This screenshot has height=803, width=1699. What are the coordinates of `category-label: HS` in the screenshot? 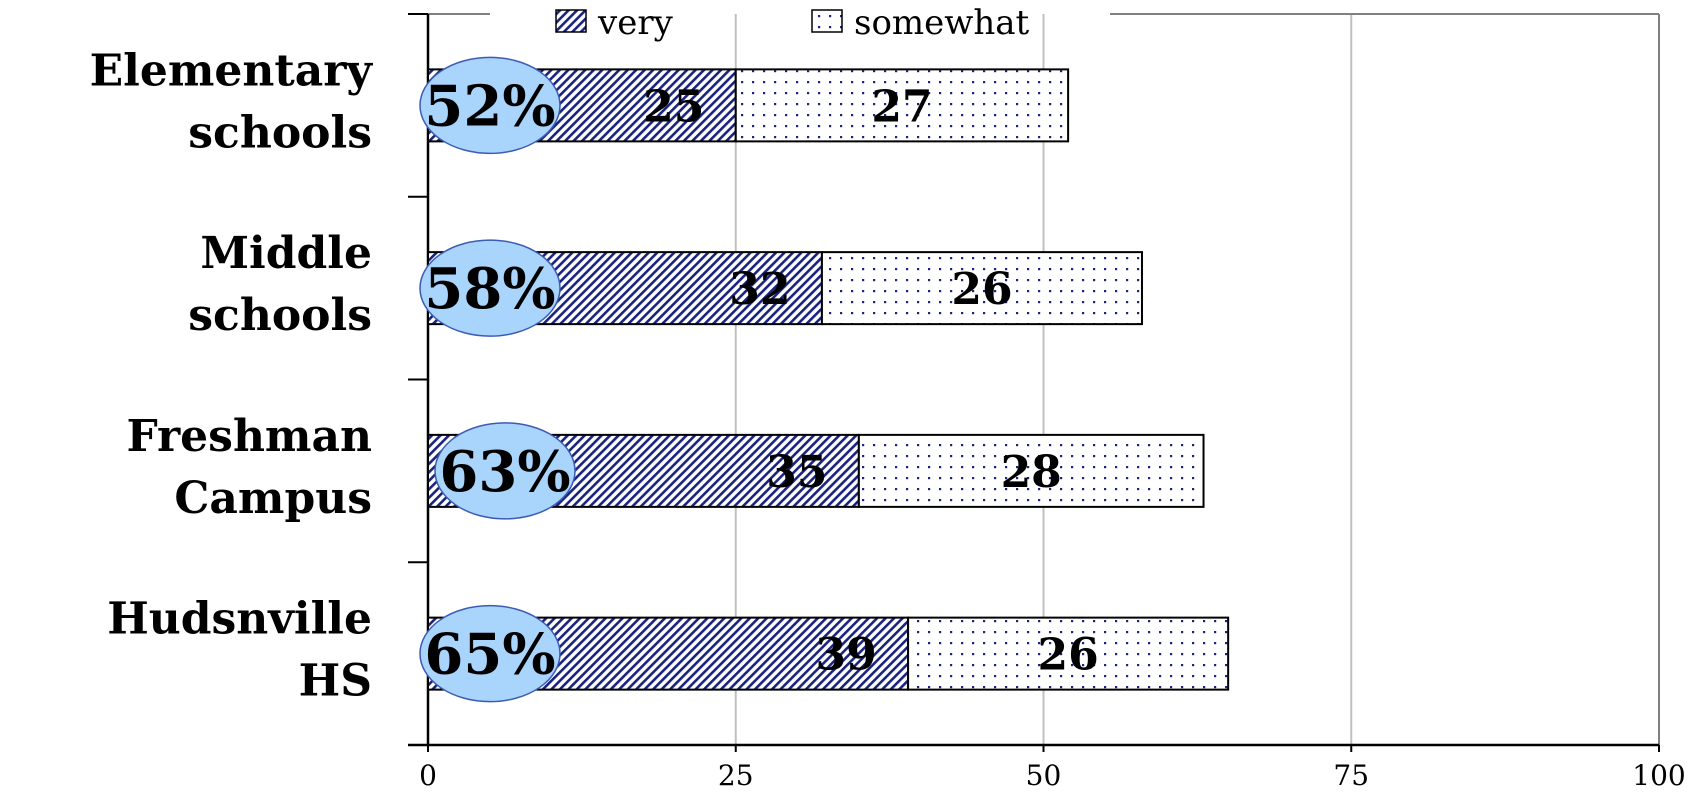 It's located at (335, 681).